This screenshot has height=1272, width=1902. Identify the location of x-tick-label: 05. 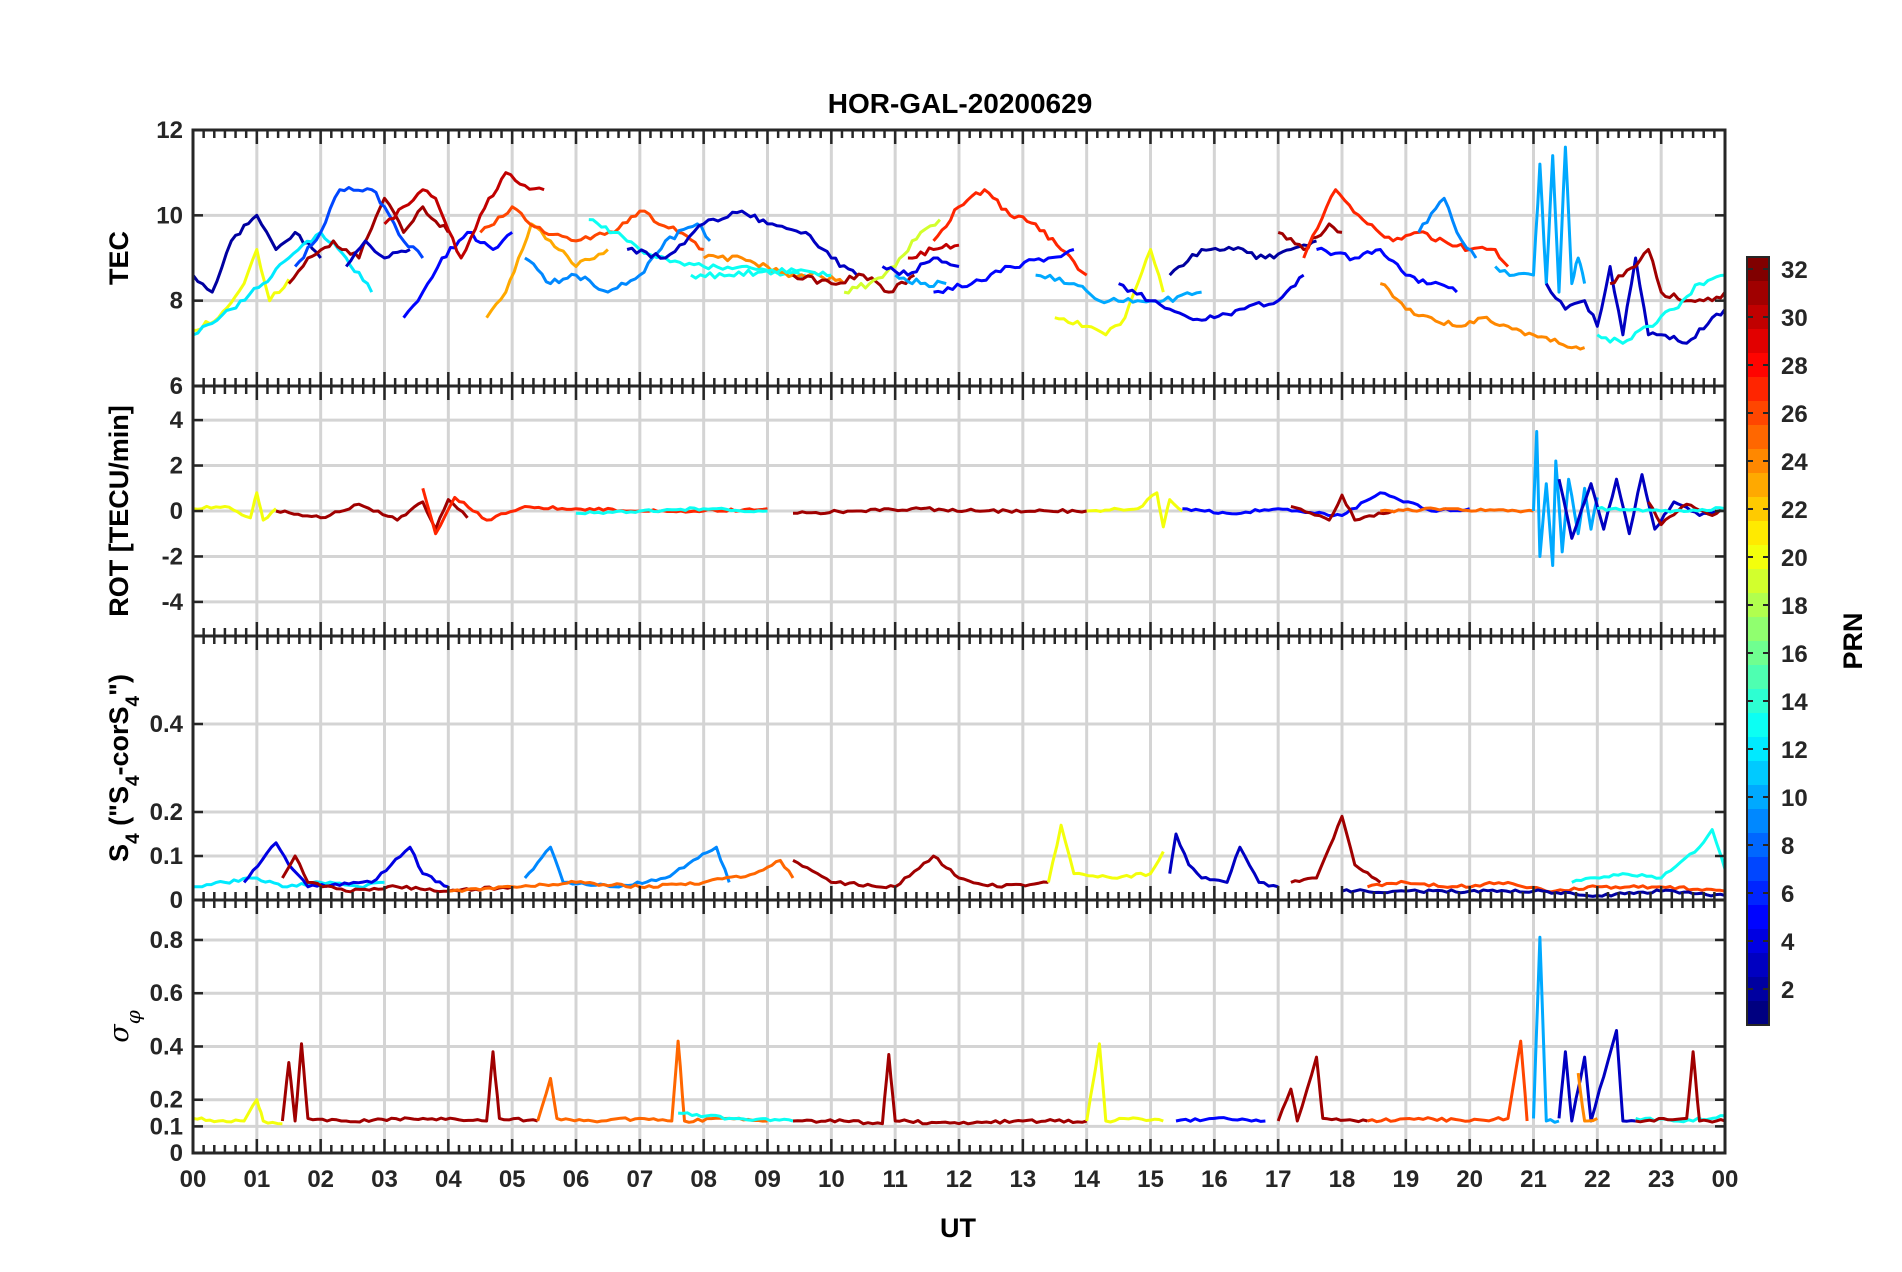
(512, 1179).